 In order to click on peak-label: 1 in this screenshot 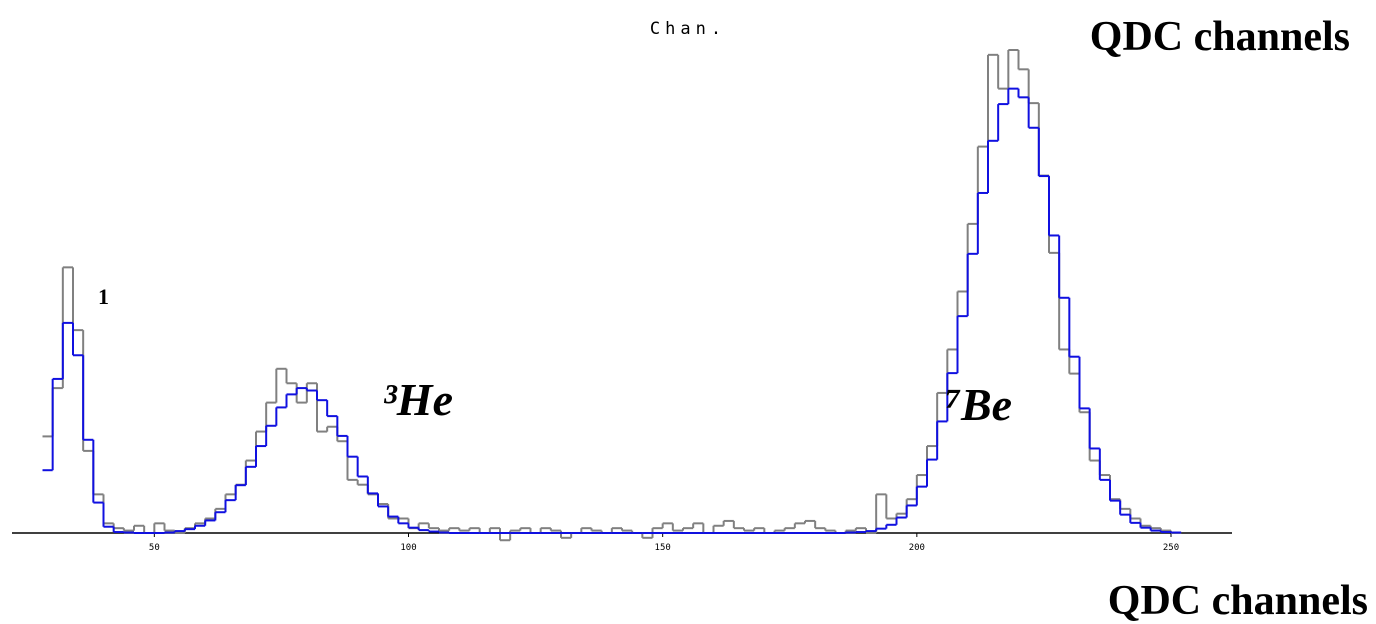, I will do `click(103, 296)`.